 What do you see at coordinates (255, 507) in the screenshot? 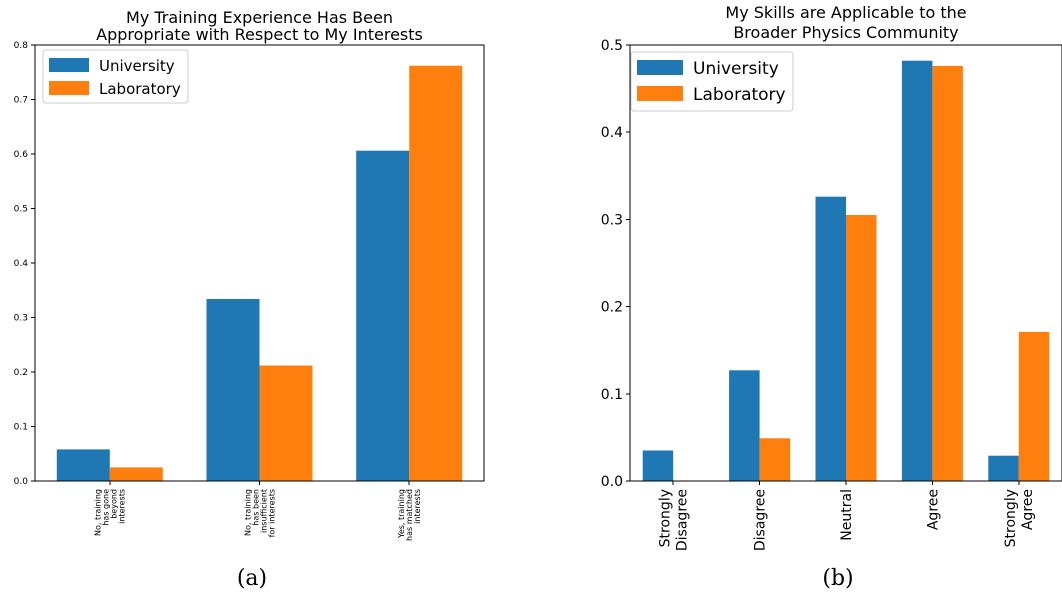
I see `x-tick-label-line: has been` at bounding box center [255, 507].